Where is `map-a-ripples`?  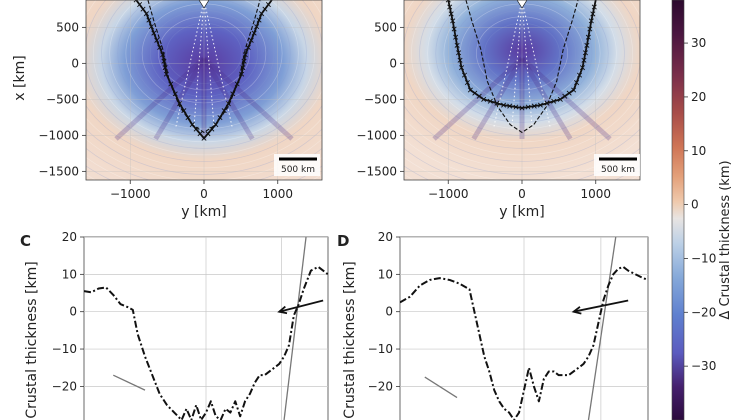 map-a-ripples is located at coordinates (204, 90).